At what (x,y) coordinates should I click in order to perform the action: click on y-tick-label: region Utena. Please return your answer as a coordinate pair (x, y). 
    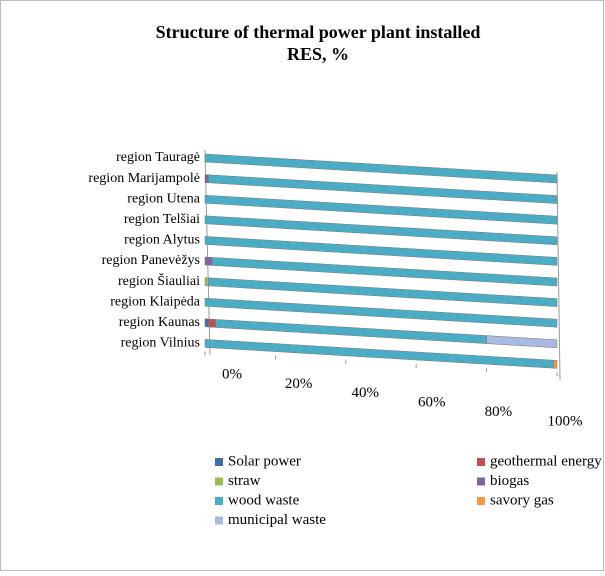
    Looking at the image, I should click on (163, 198).